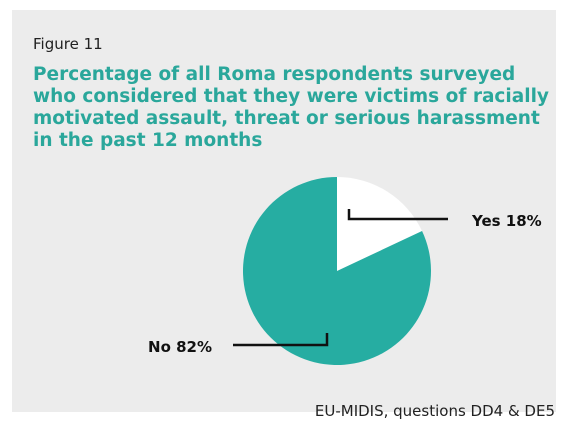 Image resolution: width=568 pixels, height=423 pixels. I want to click on slice-label-yes: Yes 18%, so click(506, 221).